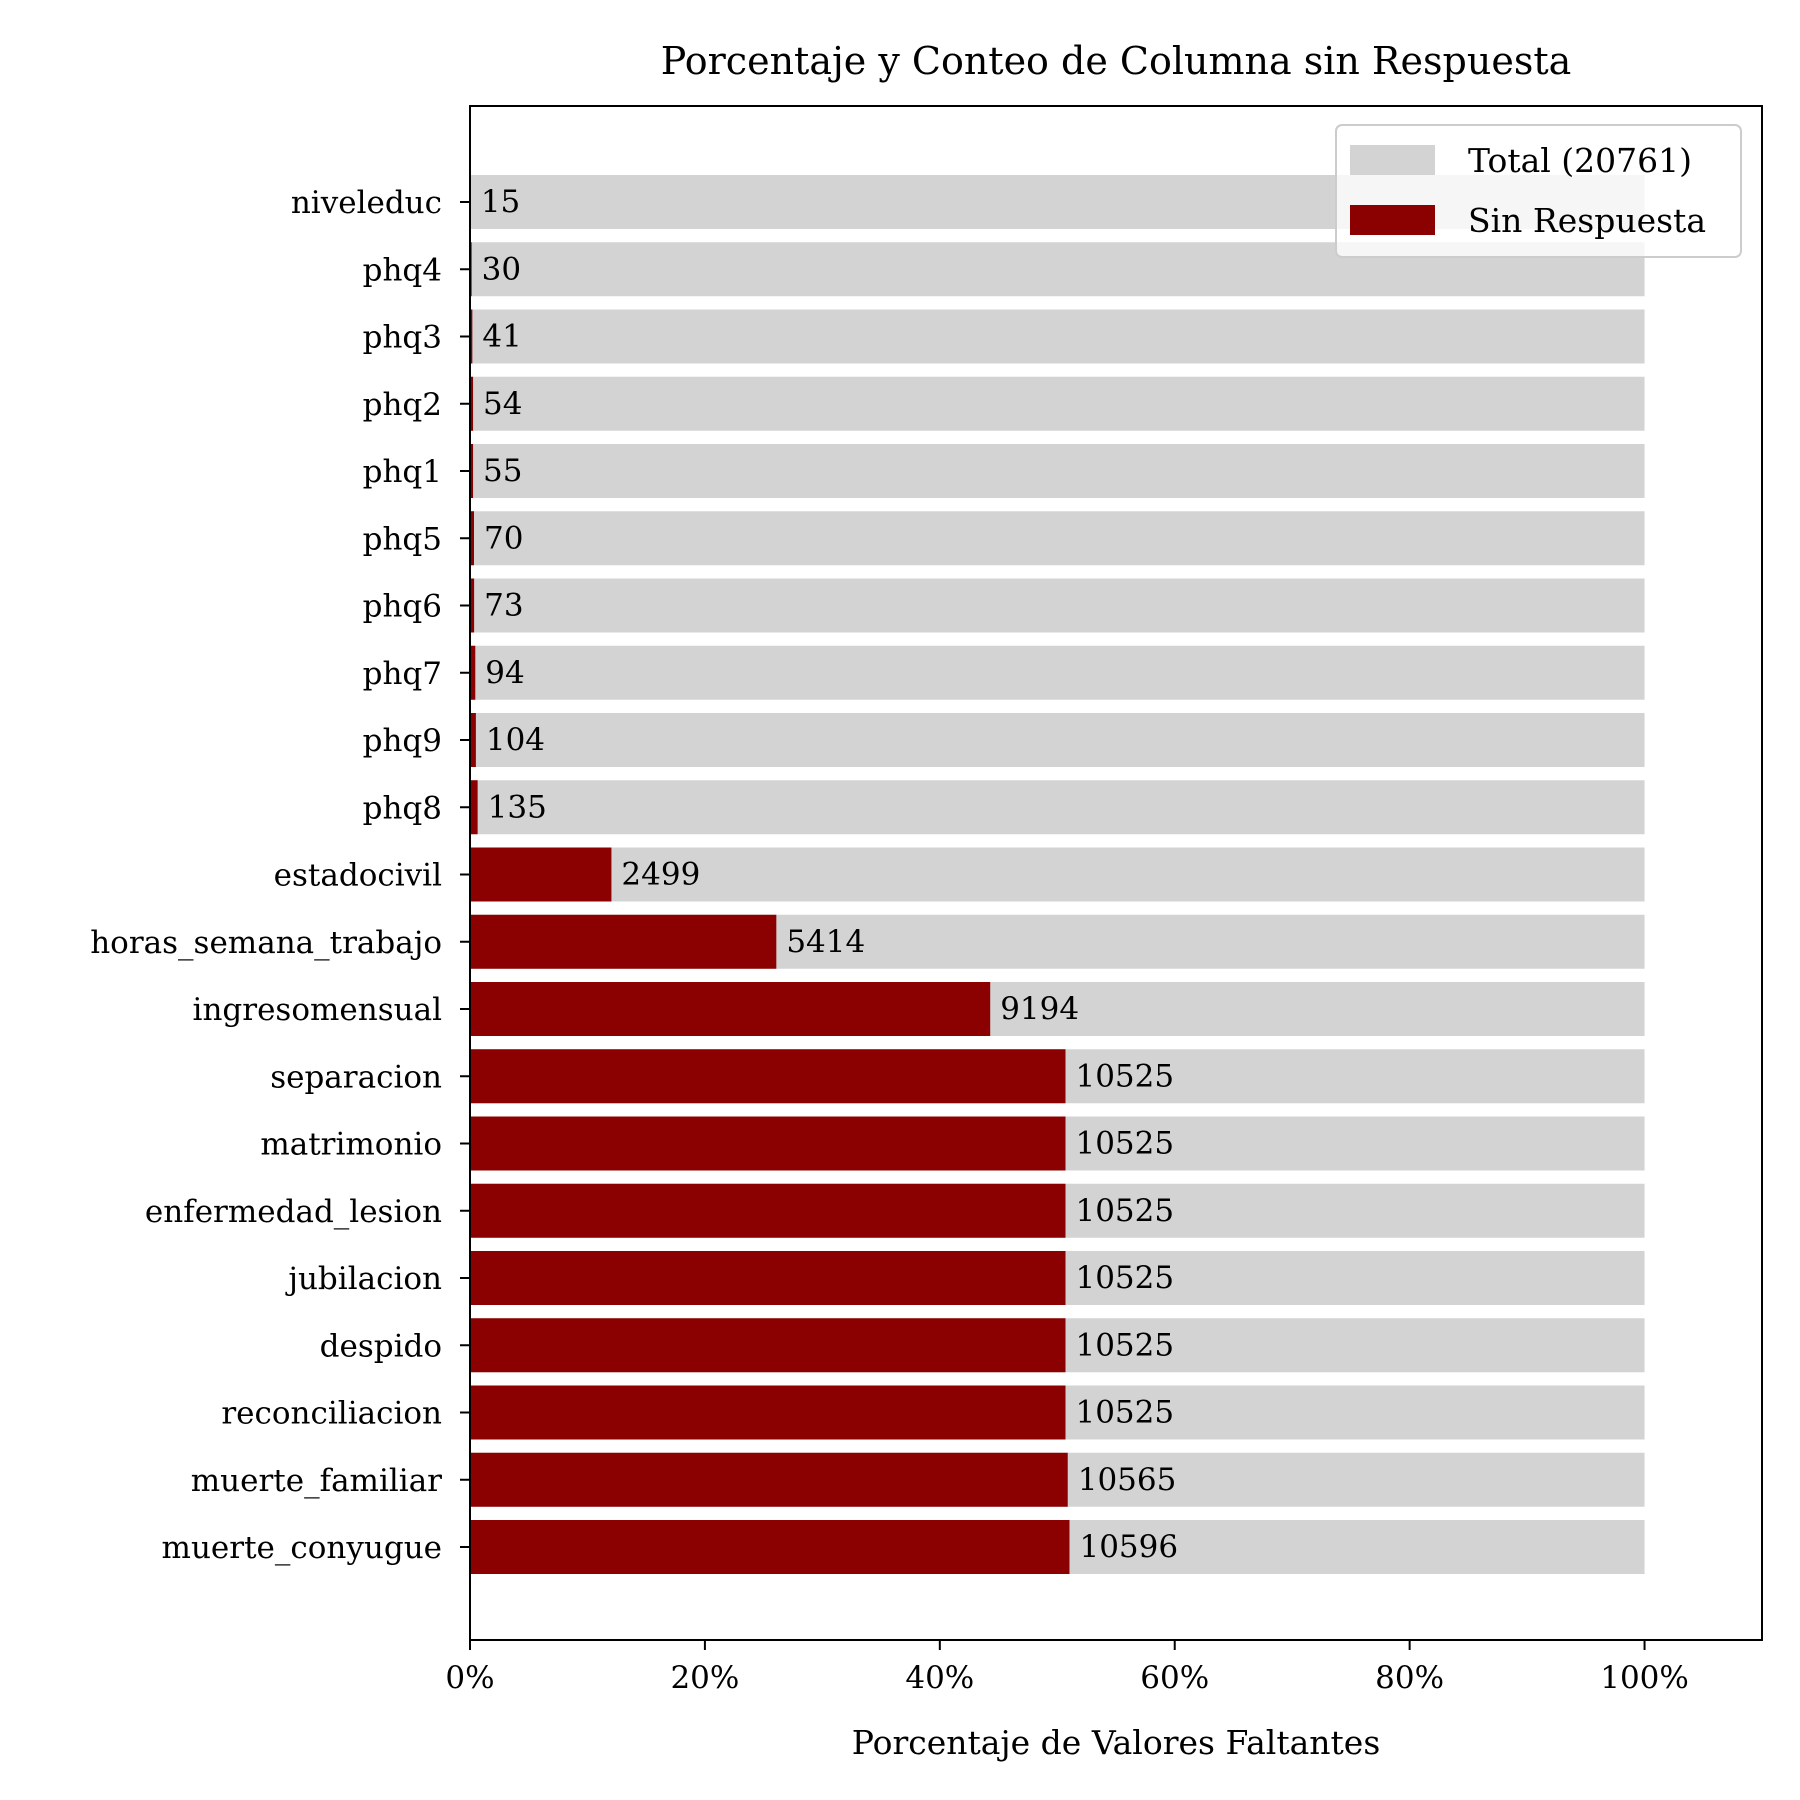 The image size is (1800, 1800). I want to click on bar-total-phq5, so click(1057, 538).